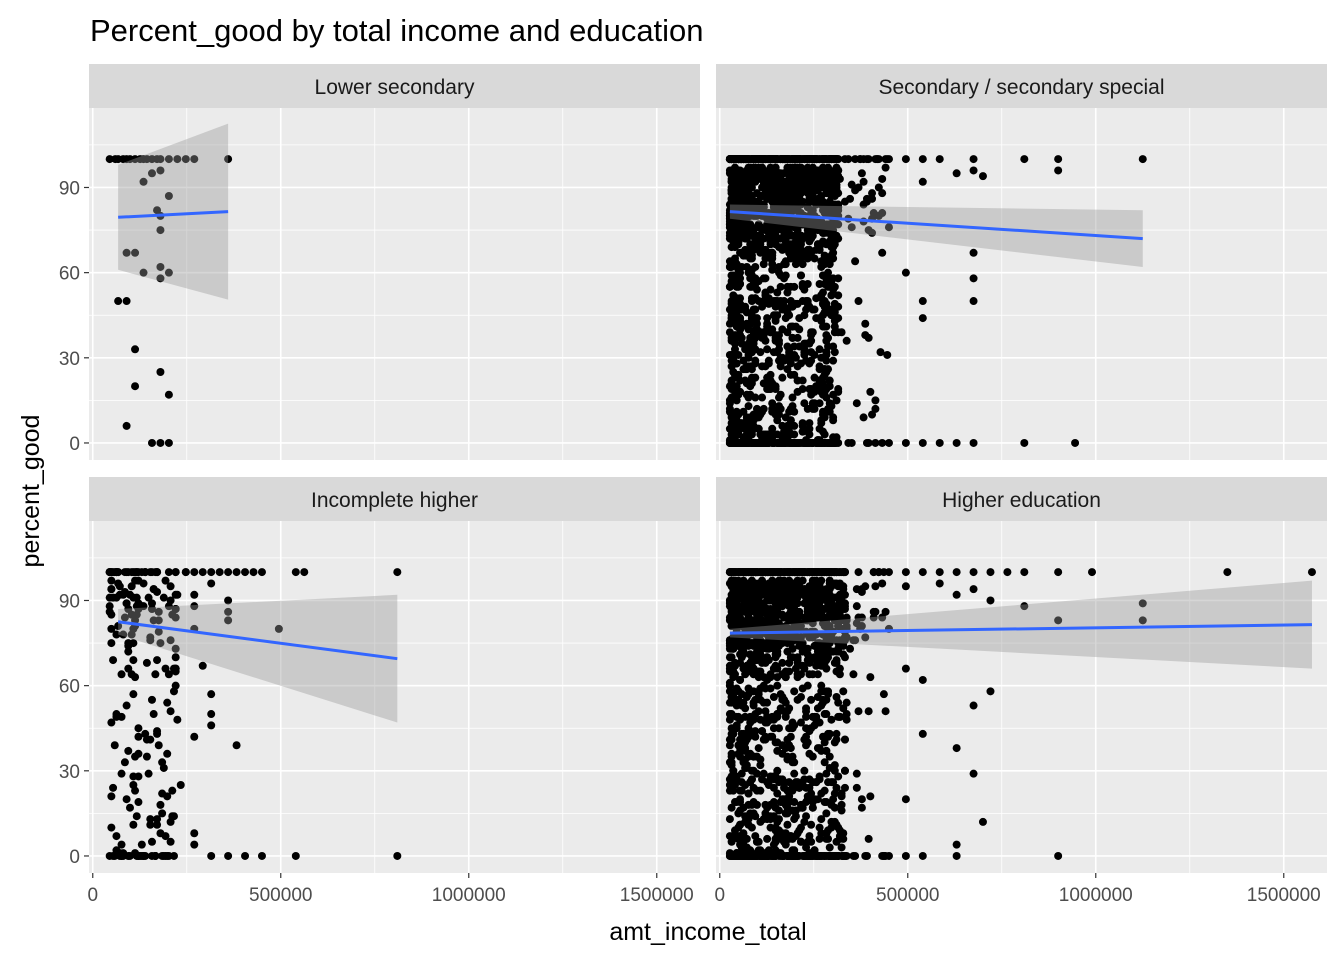 The width and height of the screenshot is (1344, 960). I want to click on y-tick-label: 60, so click(69, 274).